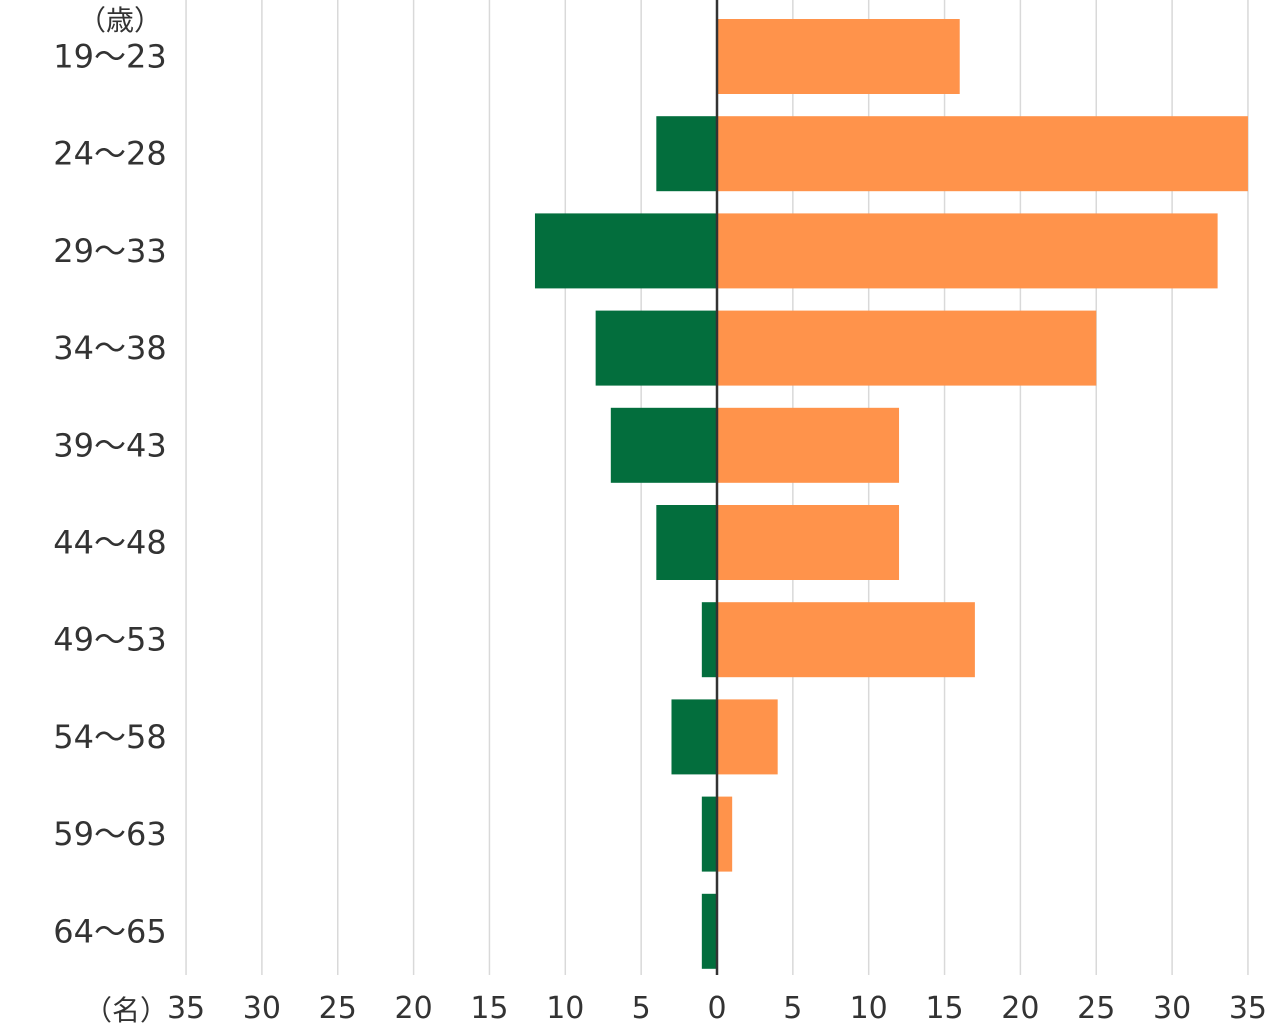 The image size is (1268, 1024). What do you see at coordinates (109, 640) in the screenshot?
I see `category-label: 49〜53` at bounding box center [109, 640].